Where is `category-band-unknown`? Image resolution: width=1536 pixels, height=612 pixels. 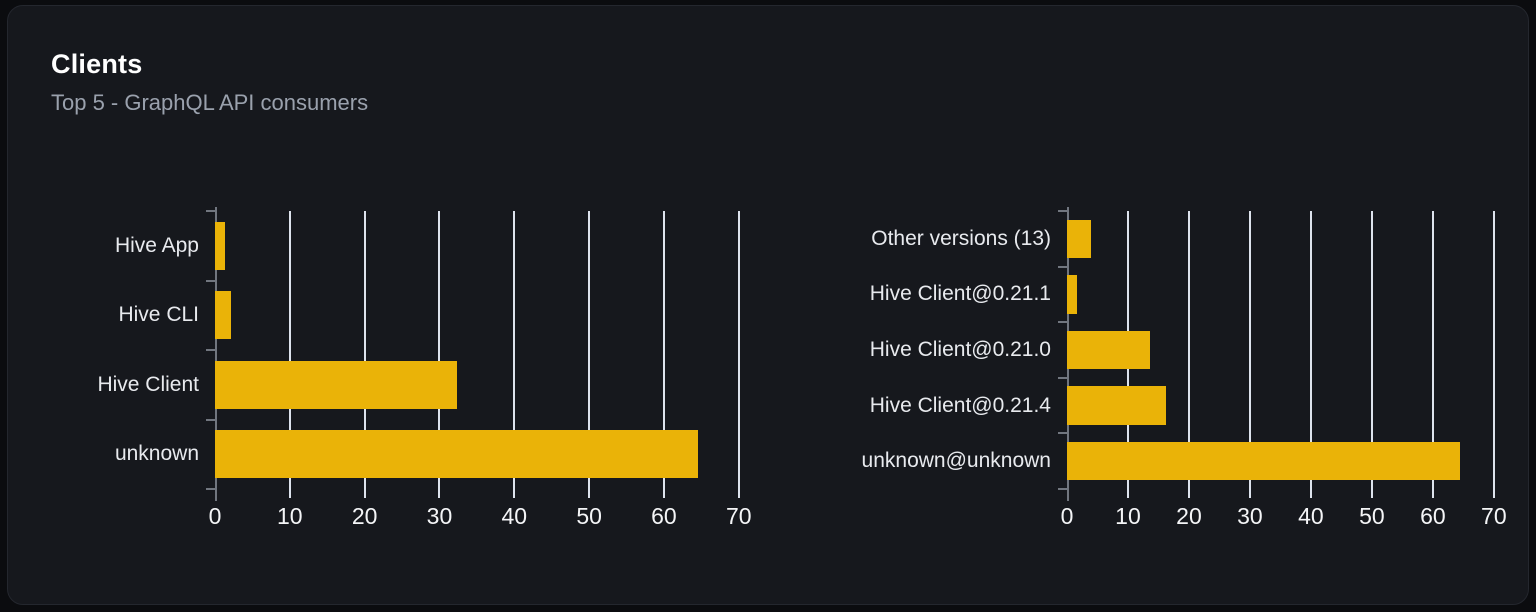
category-band-unknown is located at coordinates (482, 455).